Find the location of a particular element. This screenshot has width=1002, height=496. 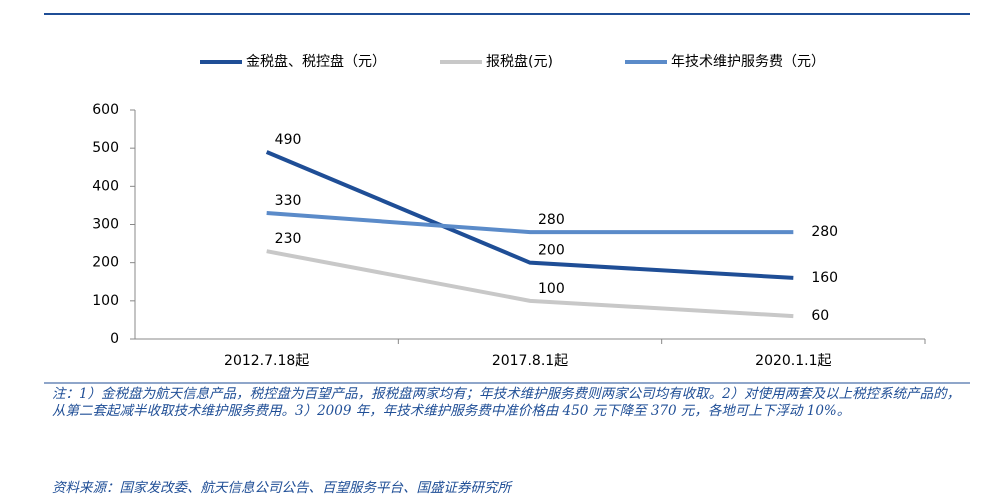

x-tick-label: 2020.1.1起 is located at coordinates (793, 361).